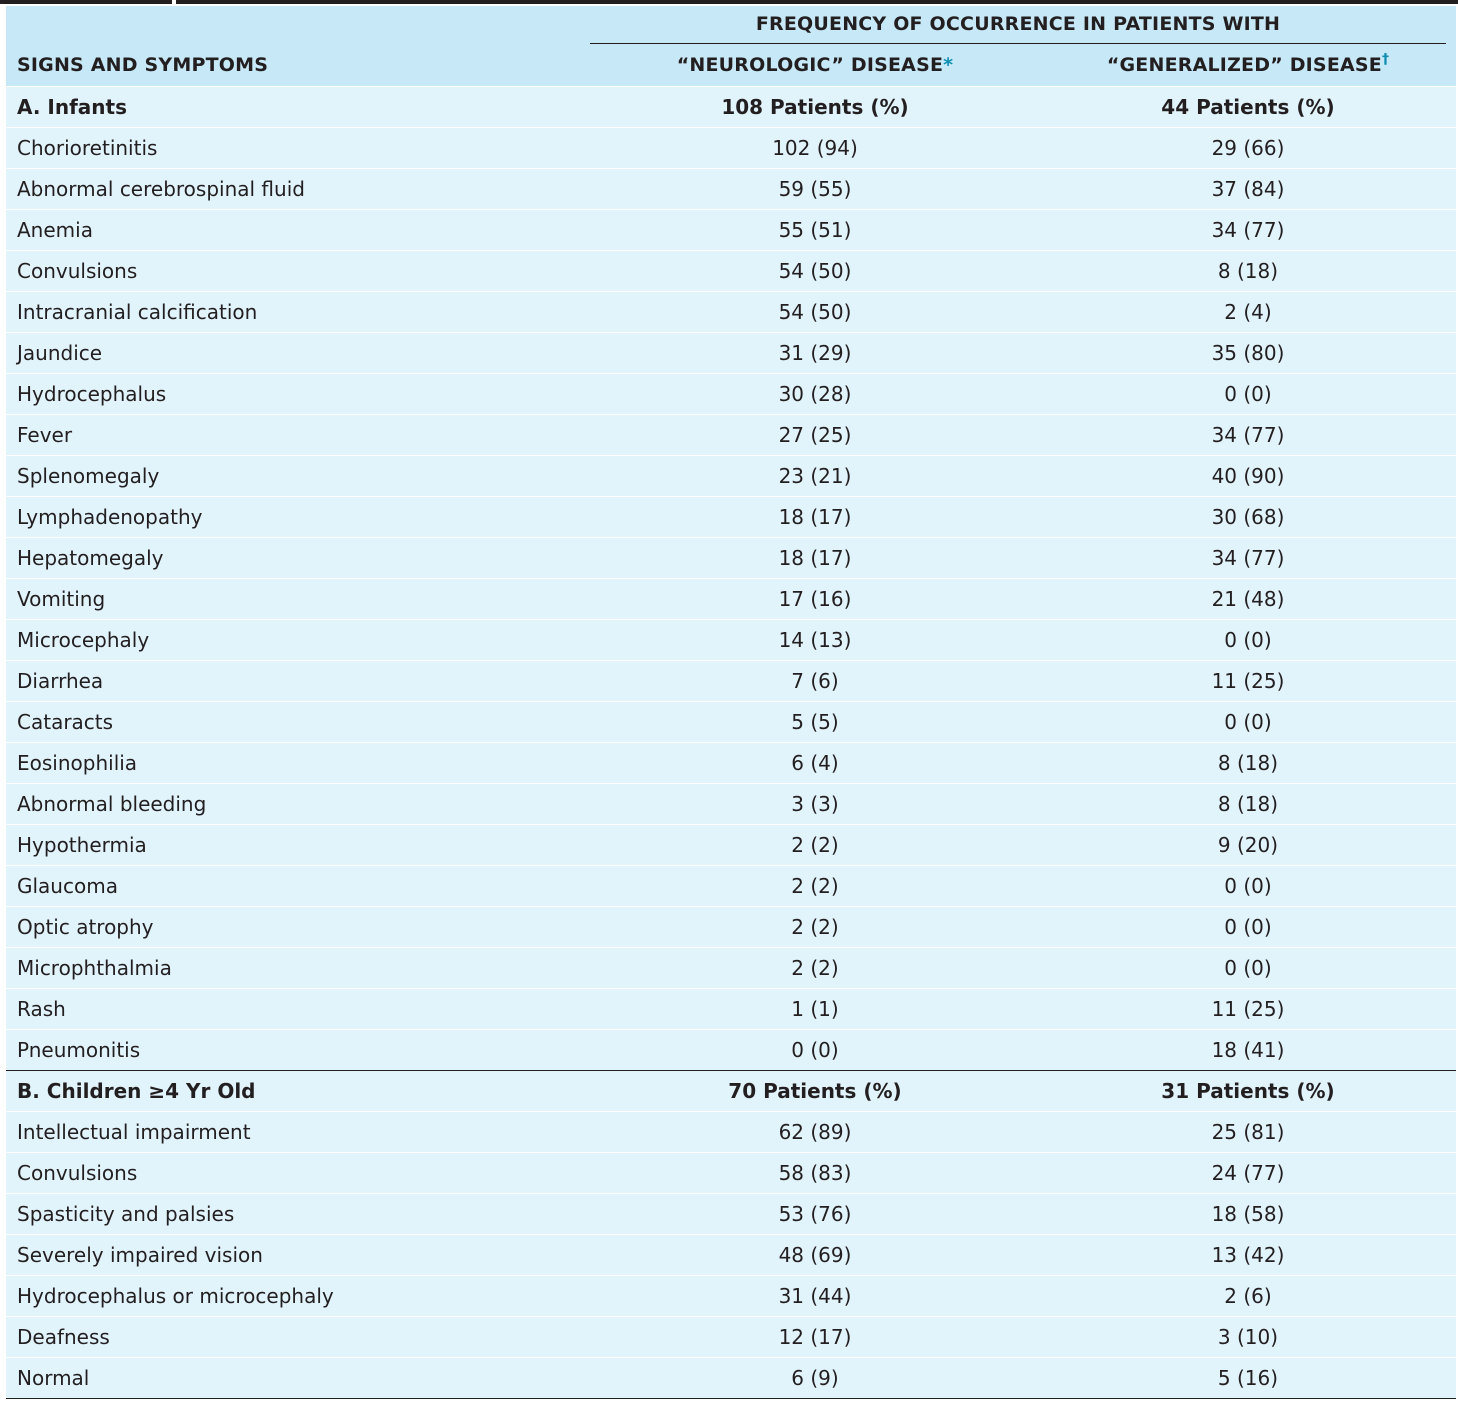 The width and height of the screenshot is (1458, 1402). I want to click on generalized-cell: 5 (16), so click(1248, 1378).